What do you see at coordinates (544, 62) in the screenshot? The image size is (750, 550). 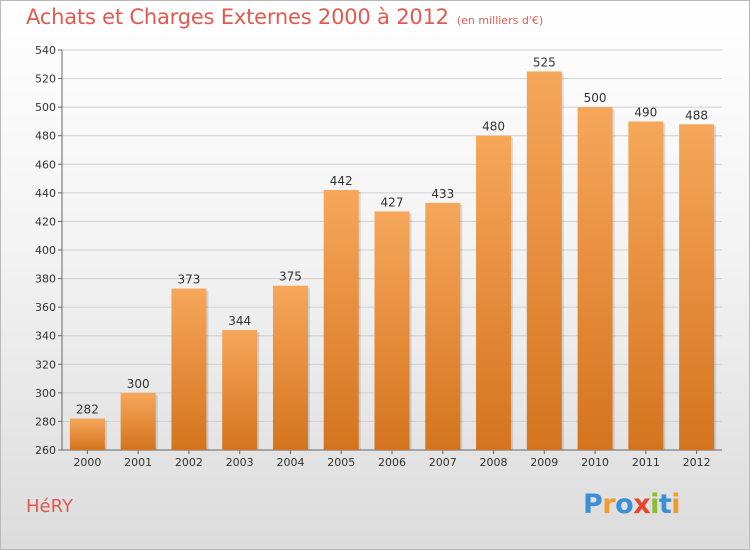 I see `bar-value-label: 525` at bounding box center [544, 62].